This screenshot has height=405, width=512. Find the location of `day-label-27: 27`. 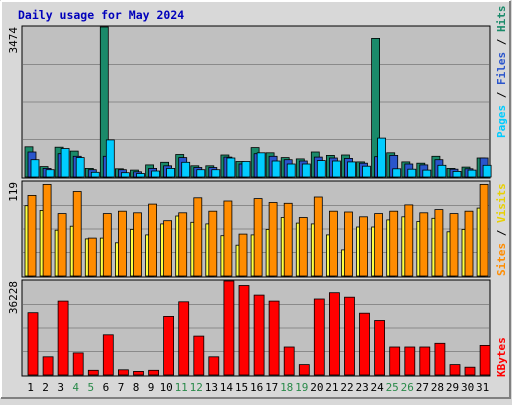

day-label-27: 27 is located at coordinates (422, 387).